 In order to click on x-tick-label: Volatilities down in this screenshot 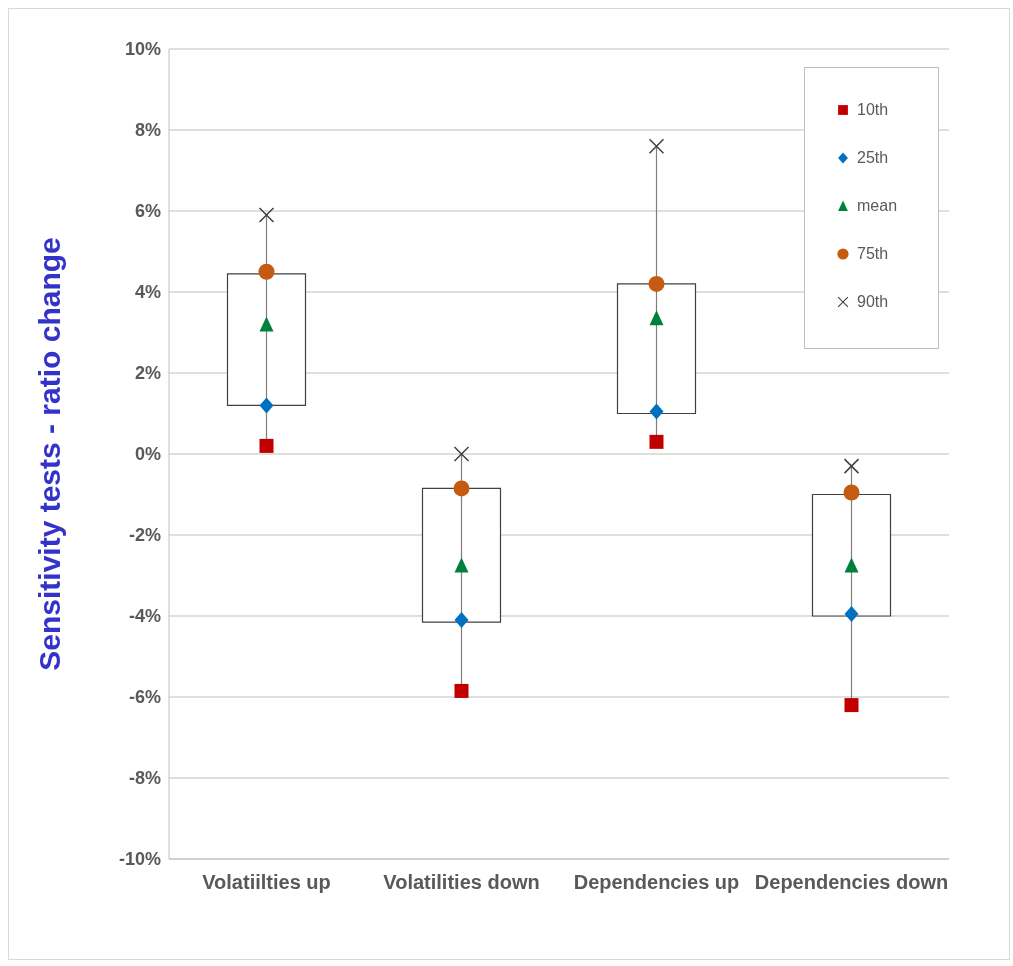, I will do `click(461, 882)`.